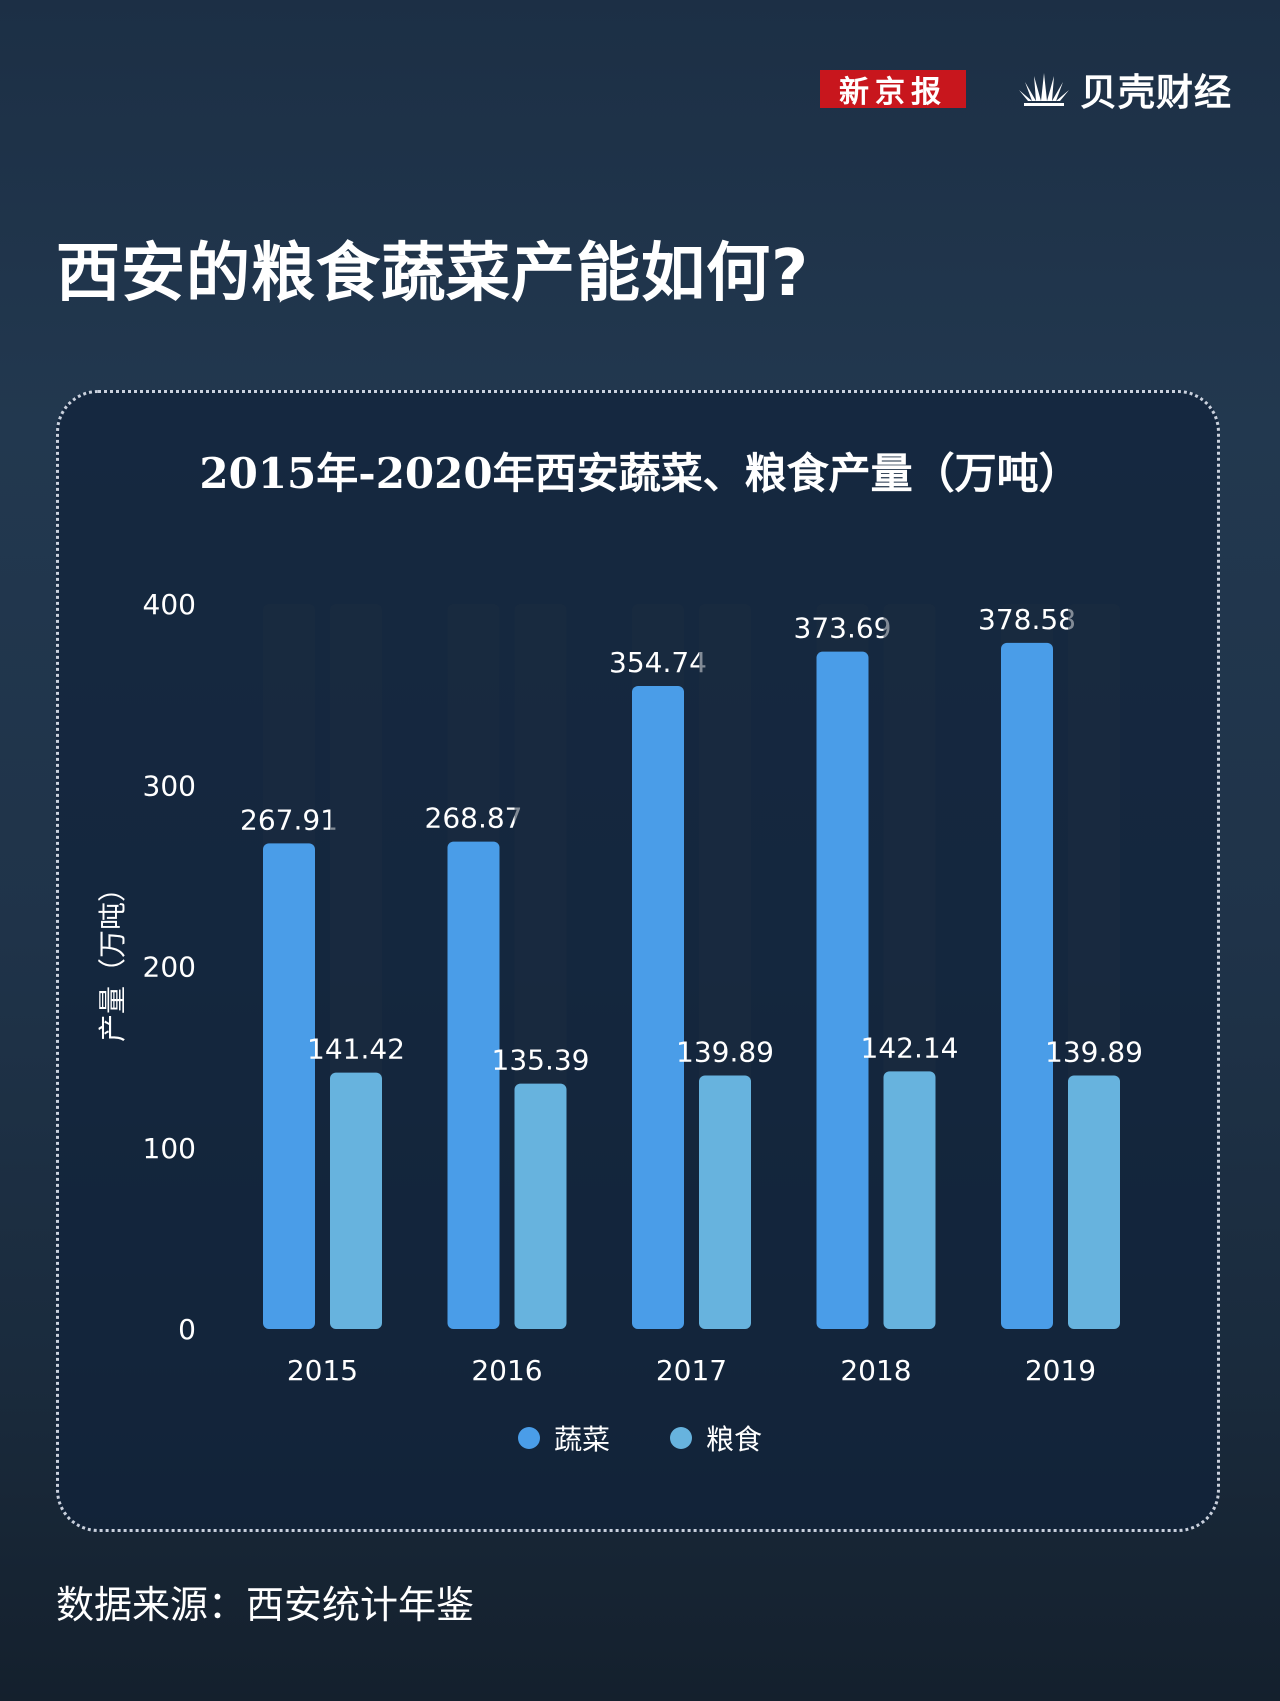 This screenshot has height=1701, width=1280. I want to click on y-tick-label: 100, so click(169, 1148).